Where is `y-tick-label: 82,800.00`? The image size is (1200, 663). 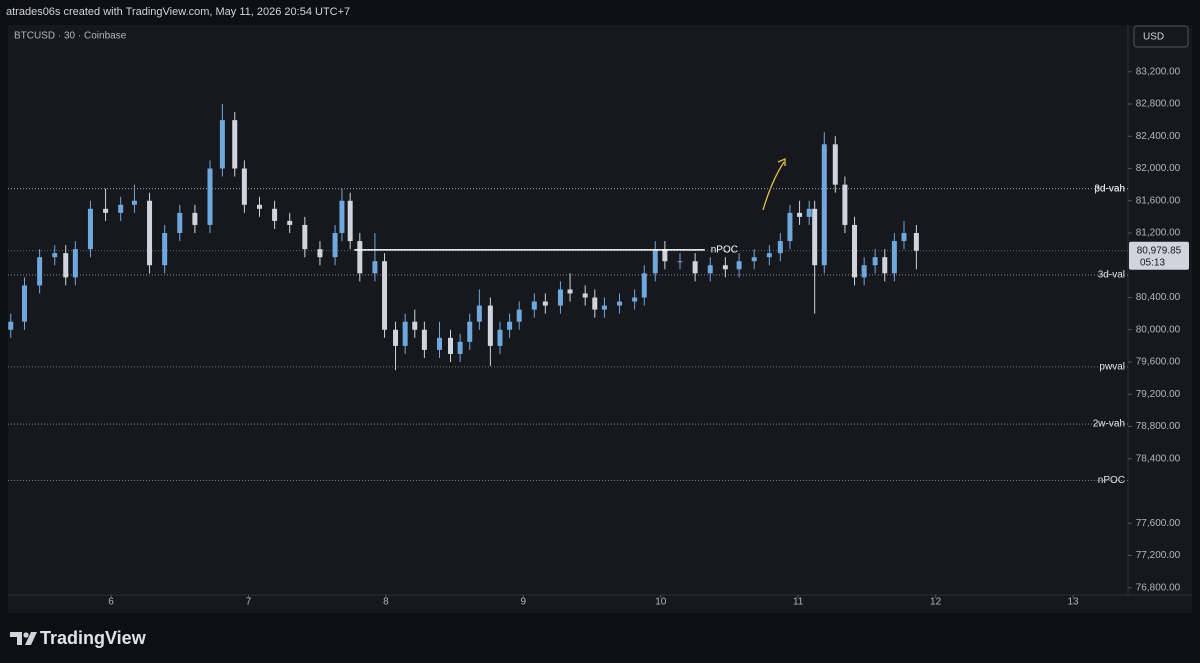
y-tick-label: 82,800.00 is located at coordinates (1158, 104).